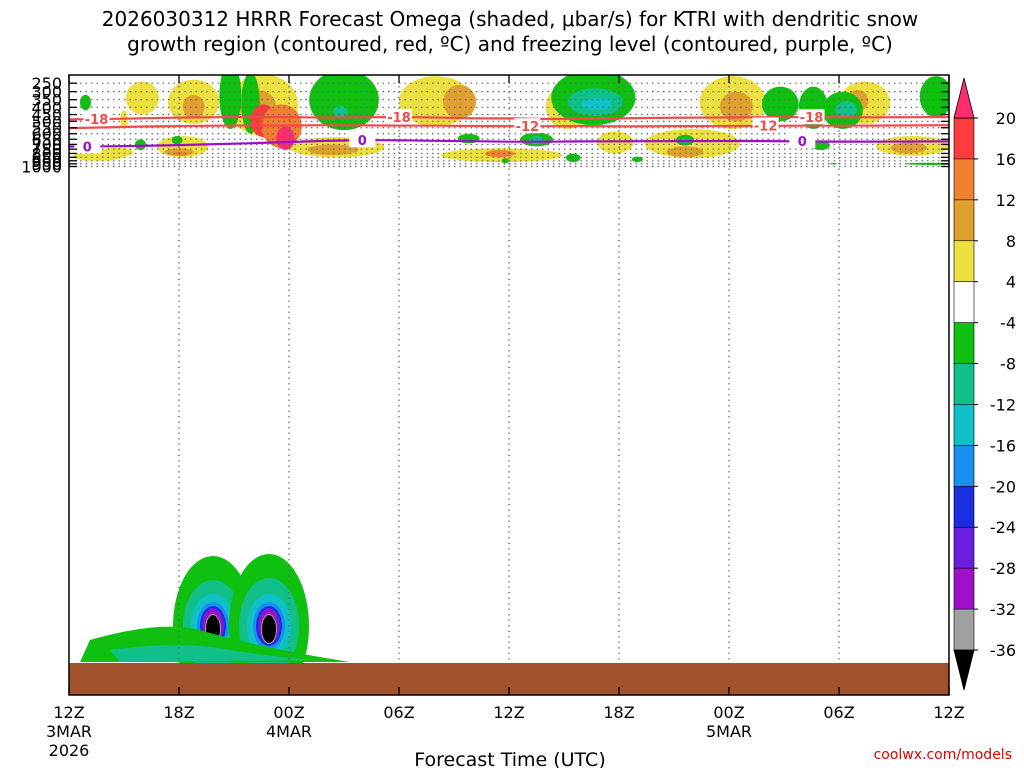  I want to click on omega-shaded-regions, so click(510, 120).